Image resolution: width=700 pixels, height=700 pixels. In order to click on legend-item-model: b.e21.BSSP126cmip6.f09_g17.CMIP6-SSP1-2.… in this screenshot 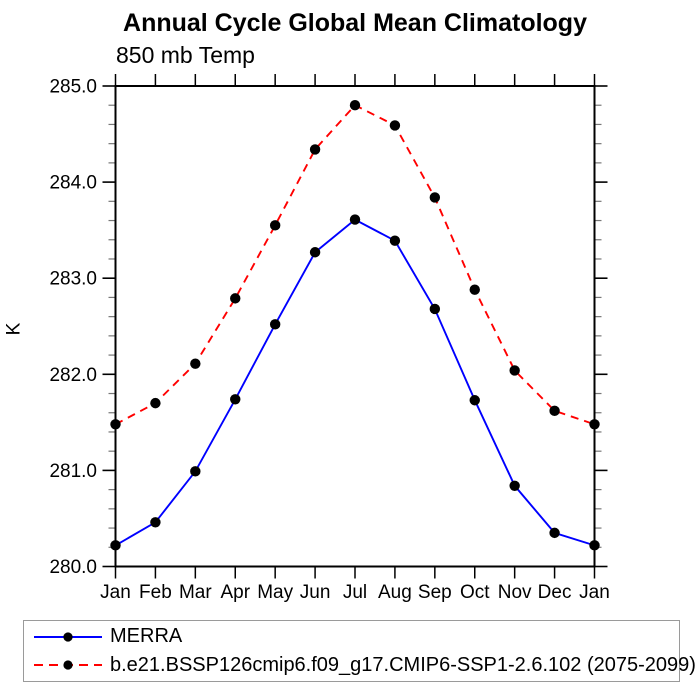, I will do `click(360, 665)`.